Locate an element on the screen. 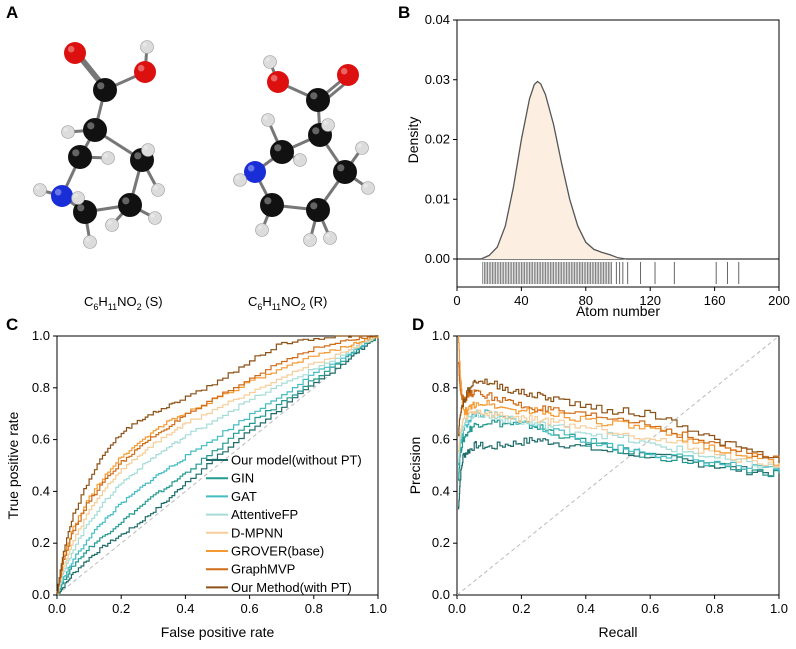 The image size is (796, 649). x-axis-label: False positive rate is located at coordinates (218, 632).